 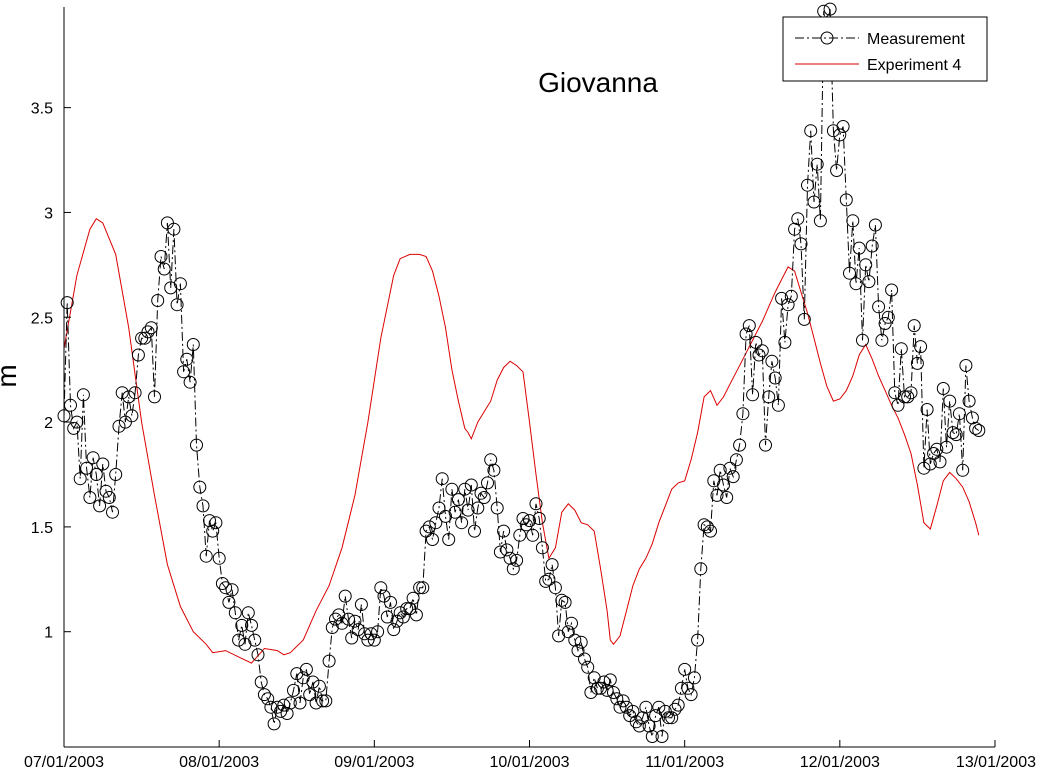 I want to click on x-tick-label: 07/01/2003, so click(x=64, y=761).